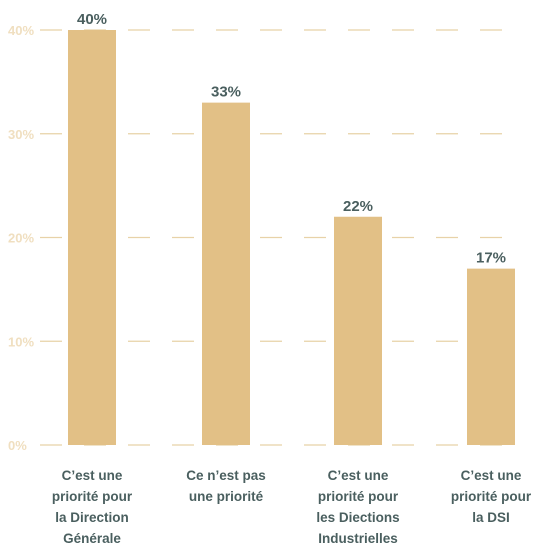  Describe the element at coordinates (92, 538) in the screenshot. I see `category-label-line: Générale` at that location.